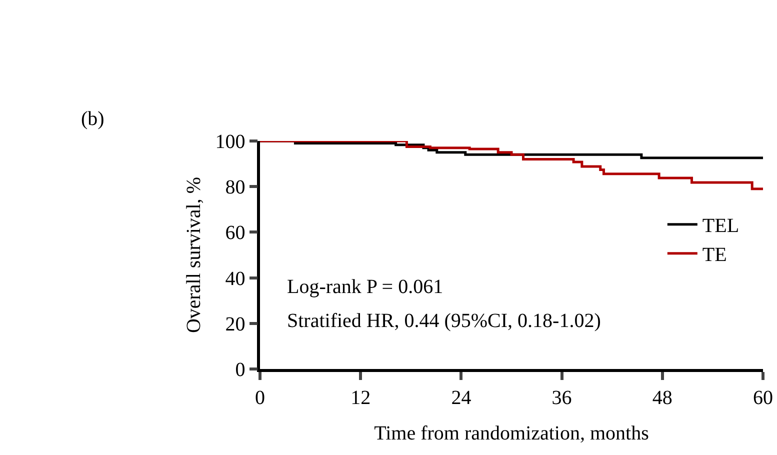 This screenshot has width=777, height=455. Describe the element at coordinates (365, 287) in the screenshot. I see `annotation: Log-rank P = 0.061` at that location.